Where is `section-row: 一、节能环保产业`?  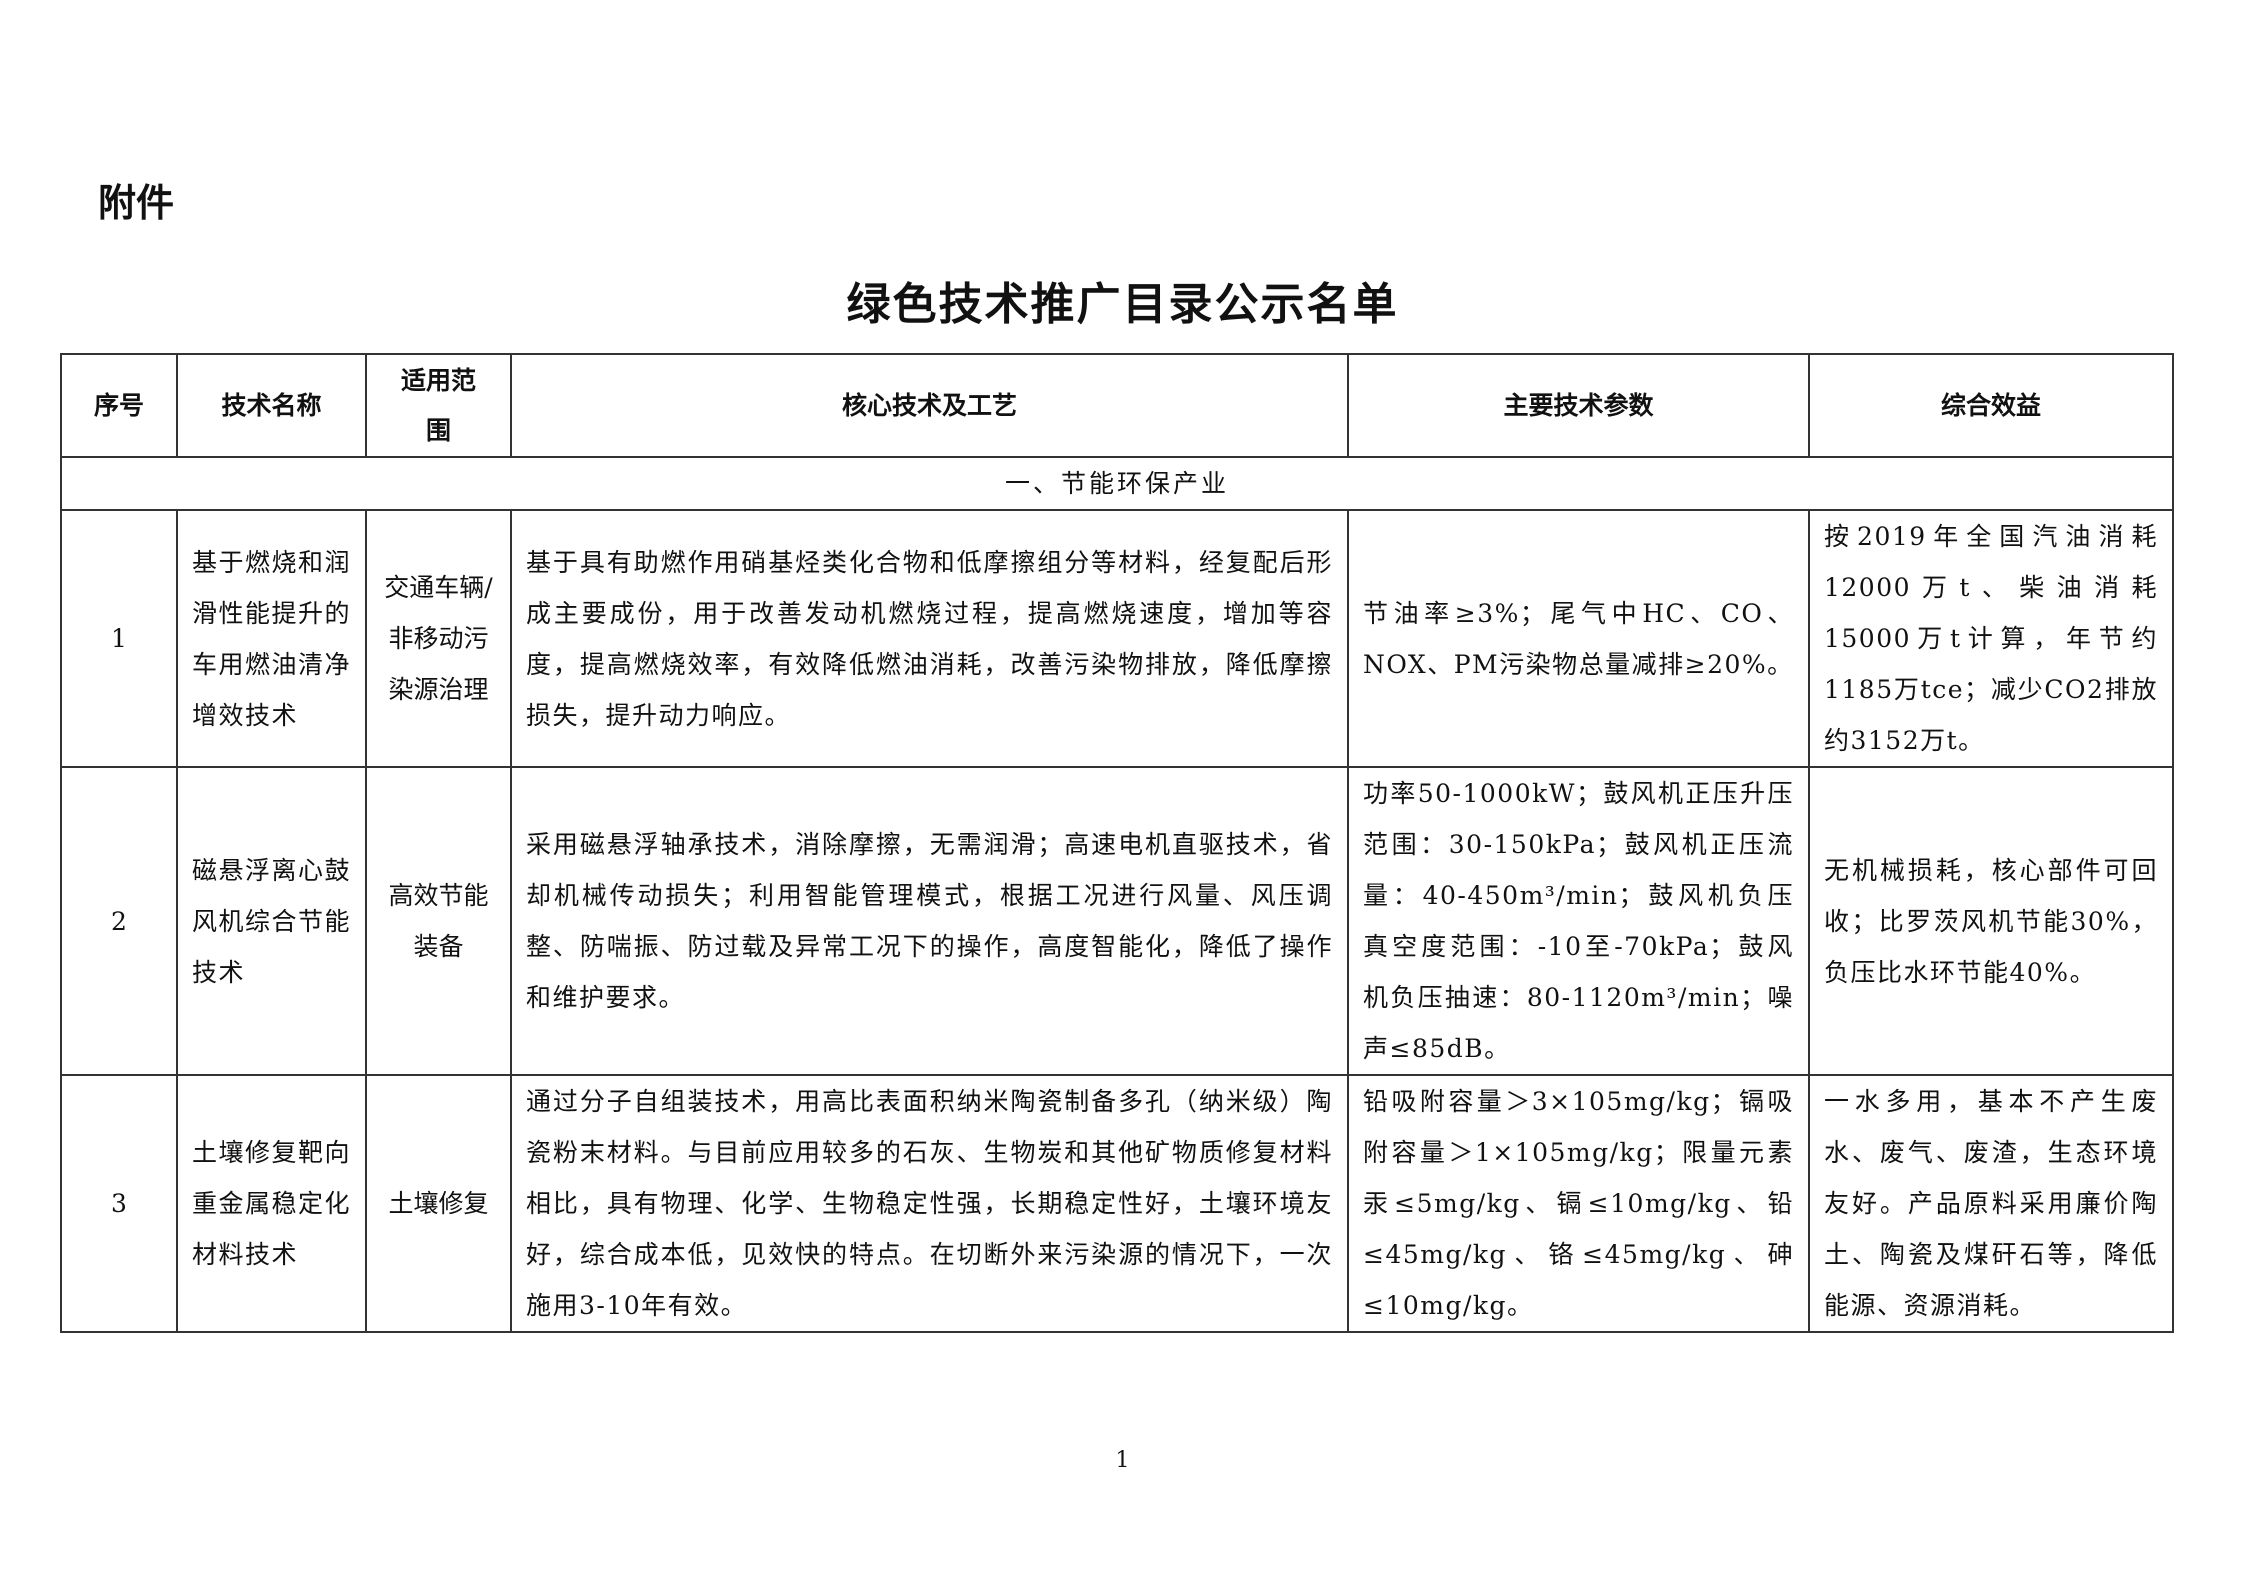 section-row: 一、节能环保产业 is located at coordinates (1117, 483).